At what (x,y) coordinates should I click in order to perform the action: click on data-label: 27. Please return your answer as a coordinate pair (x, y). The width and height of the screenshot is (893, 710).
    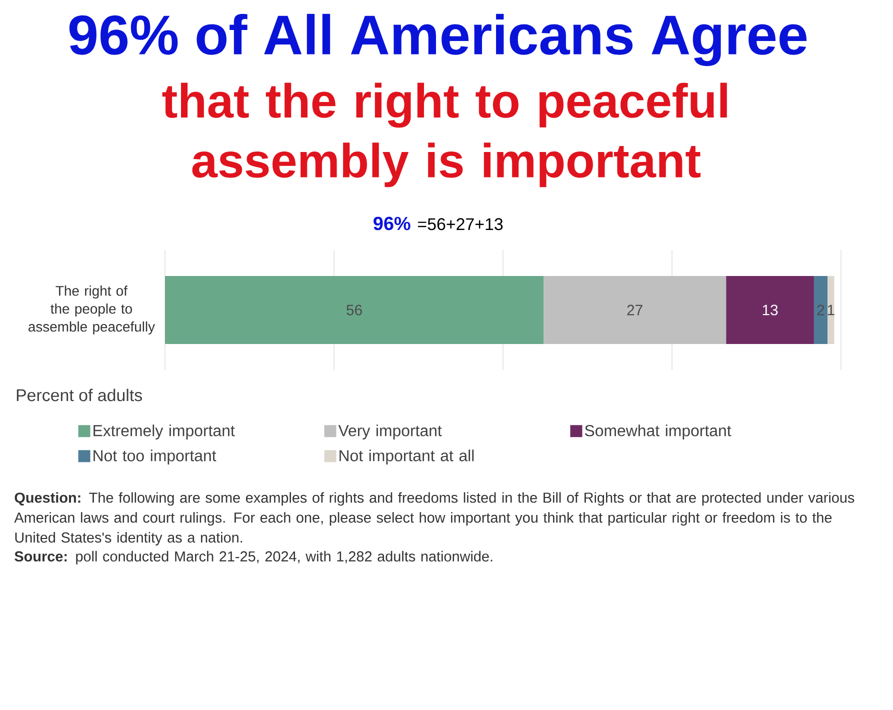
    Looking at the image, I should click on (634, 310).